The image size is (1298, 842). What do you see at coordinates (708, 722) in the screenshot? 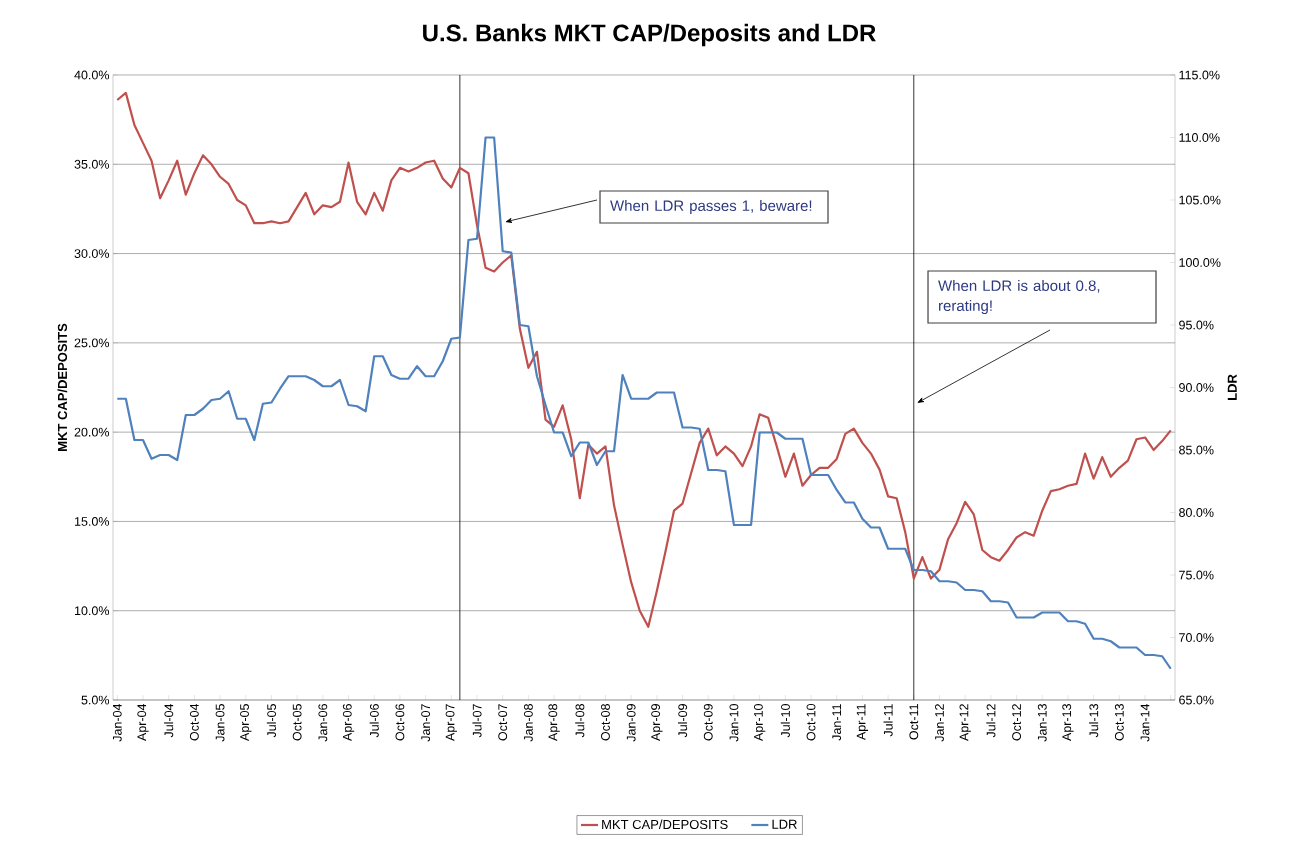
I see `x-tick-label: Oct-09` at bounding box center [708, 722].